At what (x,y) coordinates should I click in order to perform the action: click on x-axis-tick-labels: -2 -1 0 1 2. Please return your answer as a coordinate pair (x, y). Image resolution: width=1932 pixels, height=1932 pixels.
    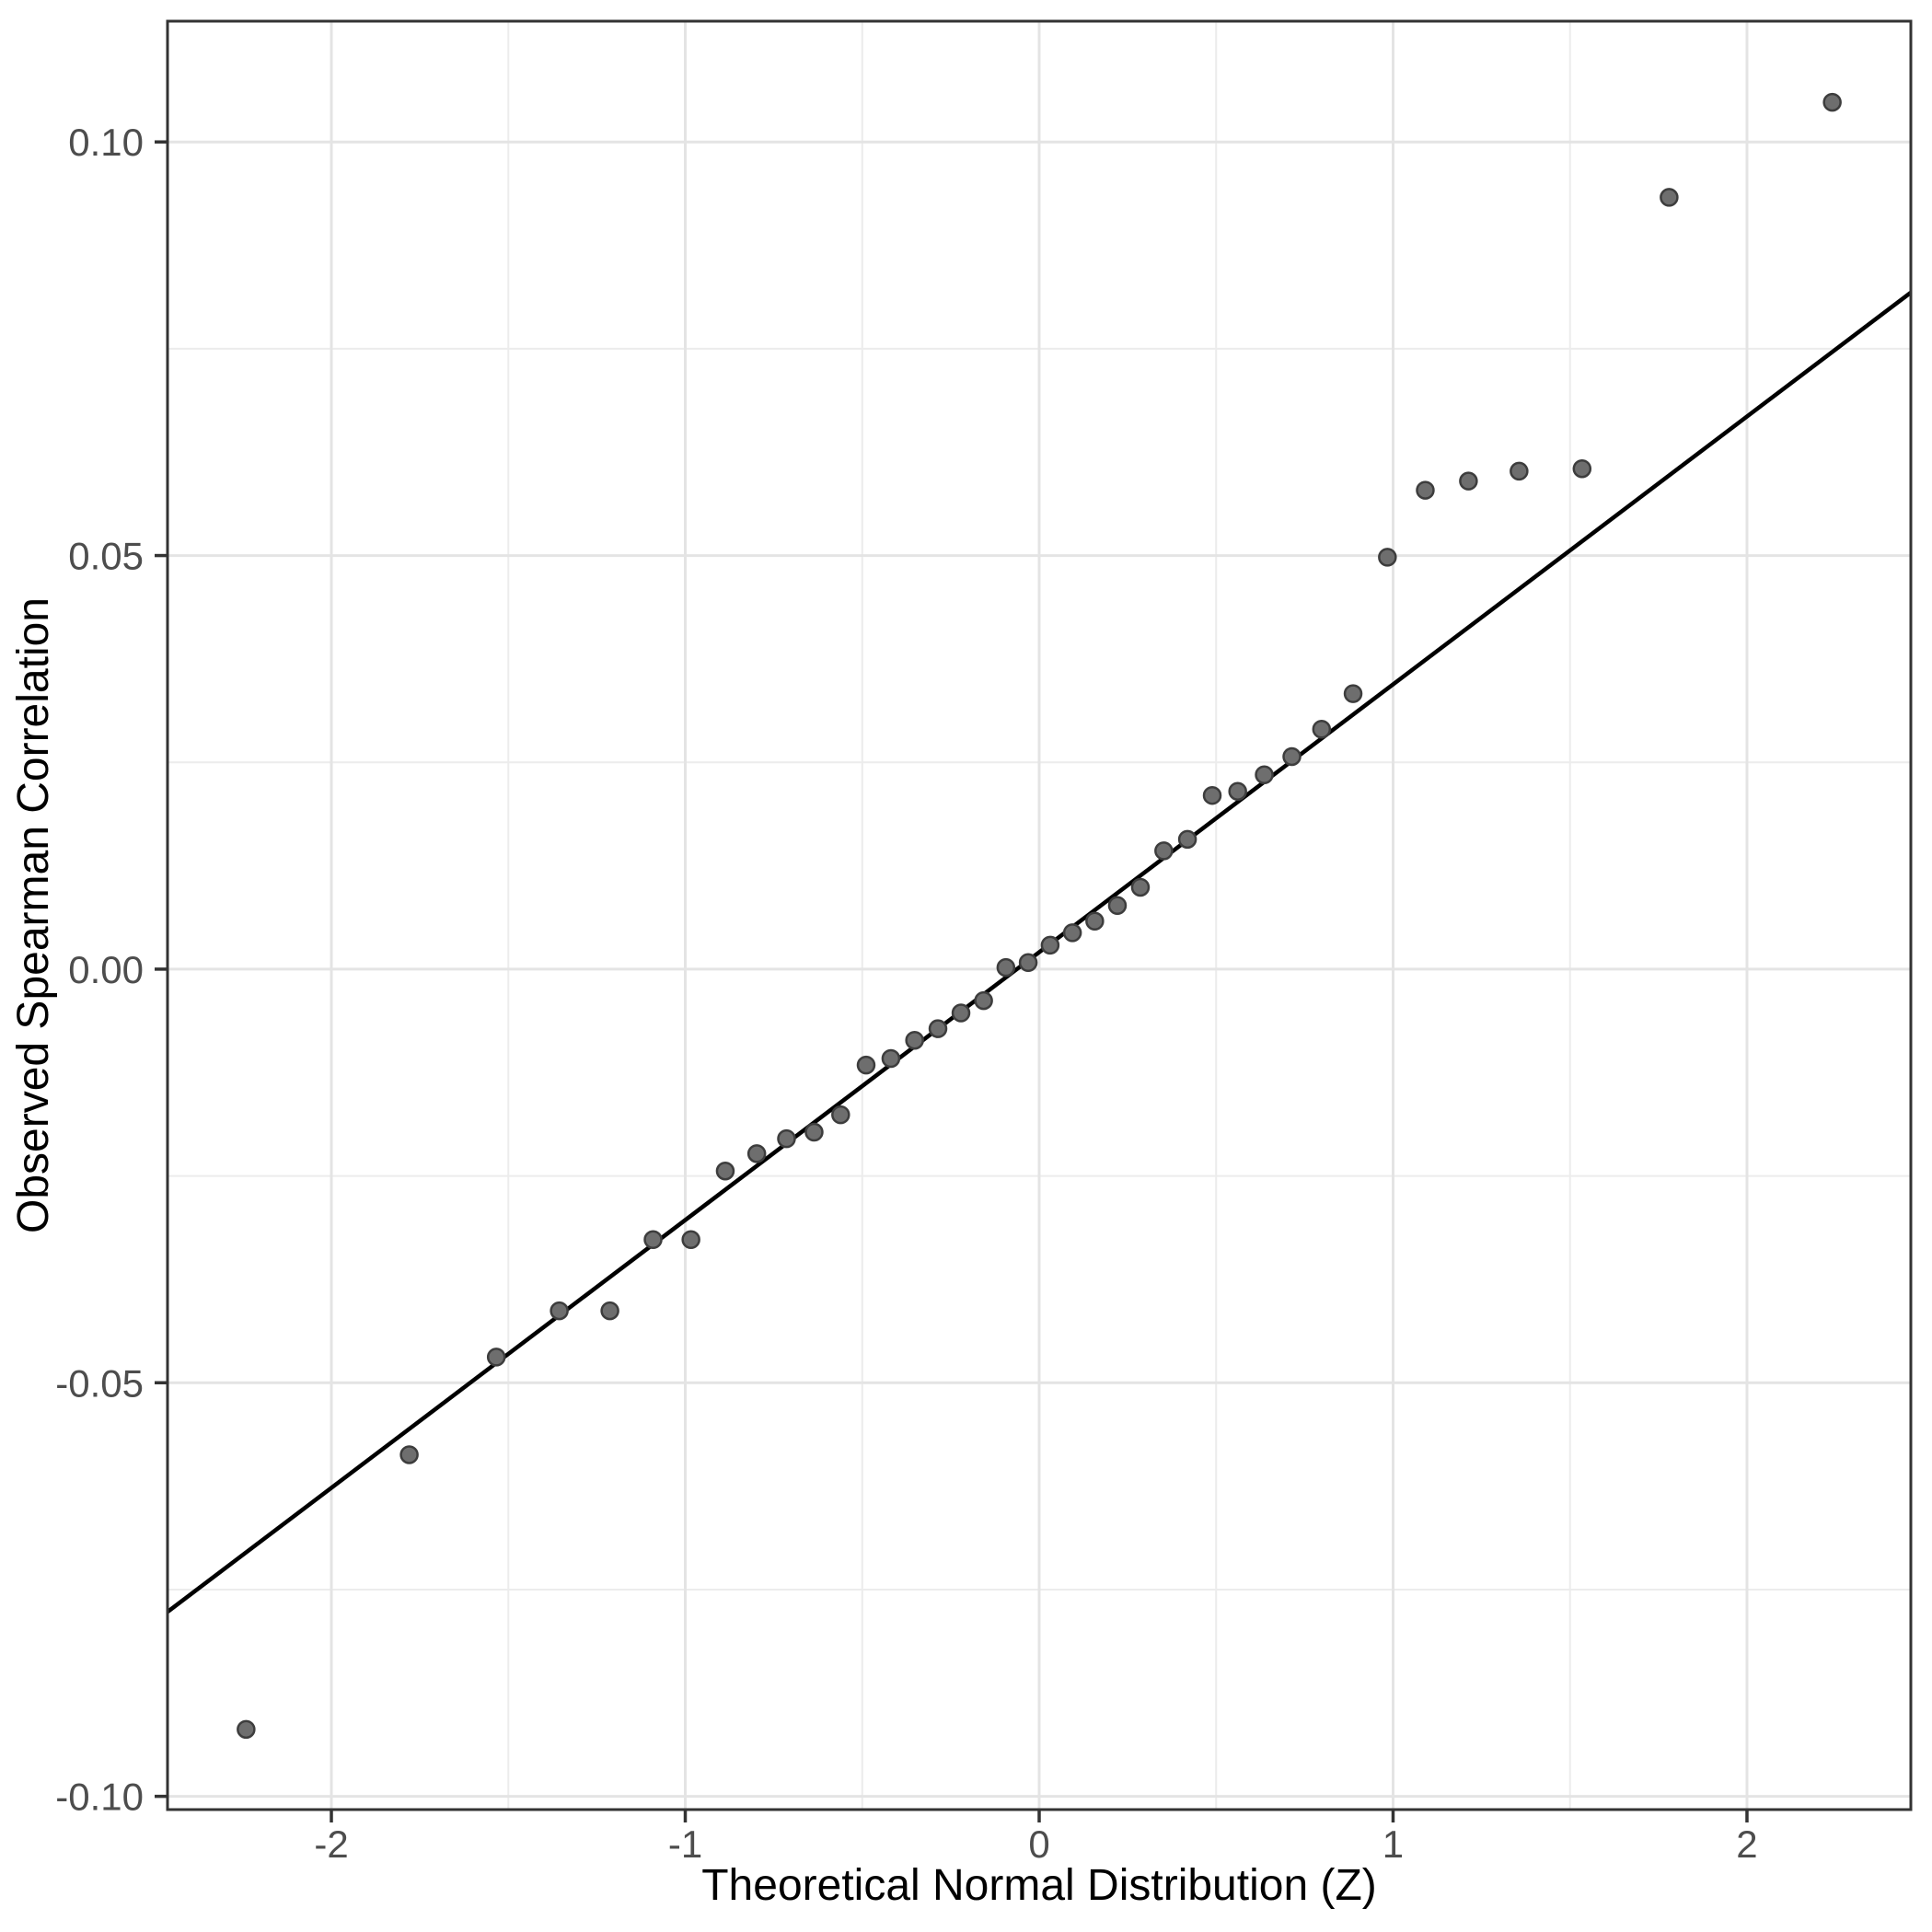
    Looking at the image, I should click on (1036, 1844).